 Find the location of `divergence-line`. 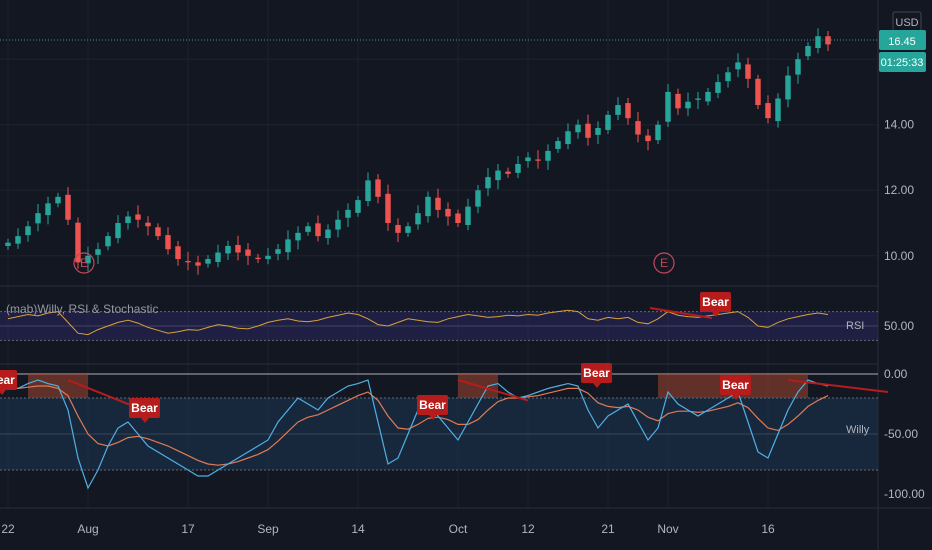

divergence-line is located at coordinates (493, 390).